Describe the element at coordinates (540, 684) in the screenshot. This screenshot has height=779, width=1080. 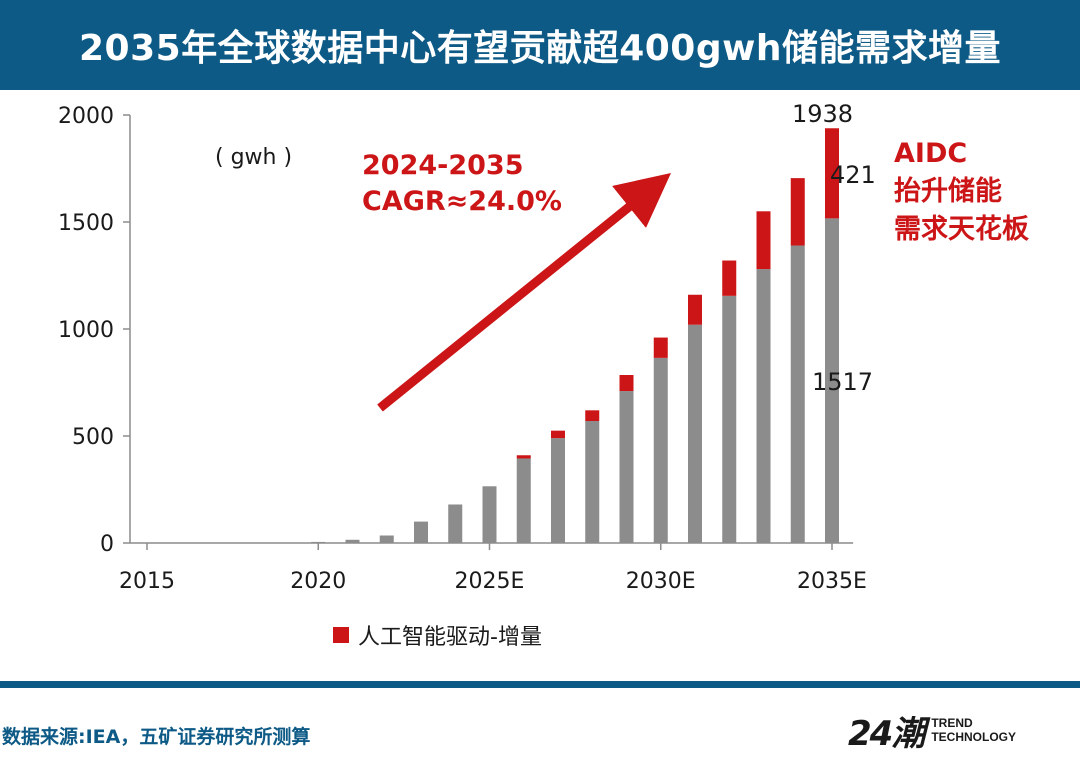
I see `footer-divider` at that location.